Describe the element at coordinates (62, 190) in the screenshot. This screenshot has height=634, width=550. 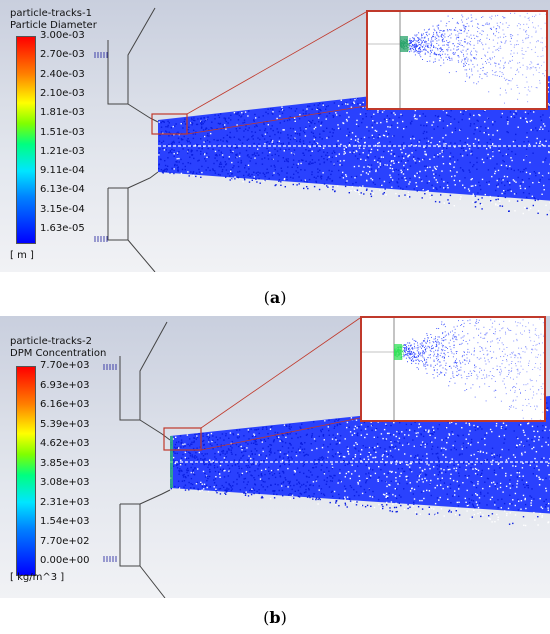
I see `colorbar-tick-label: 6.13e-04` at that location.